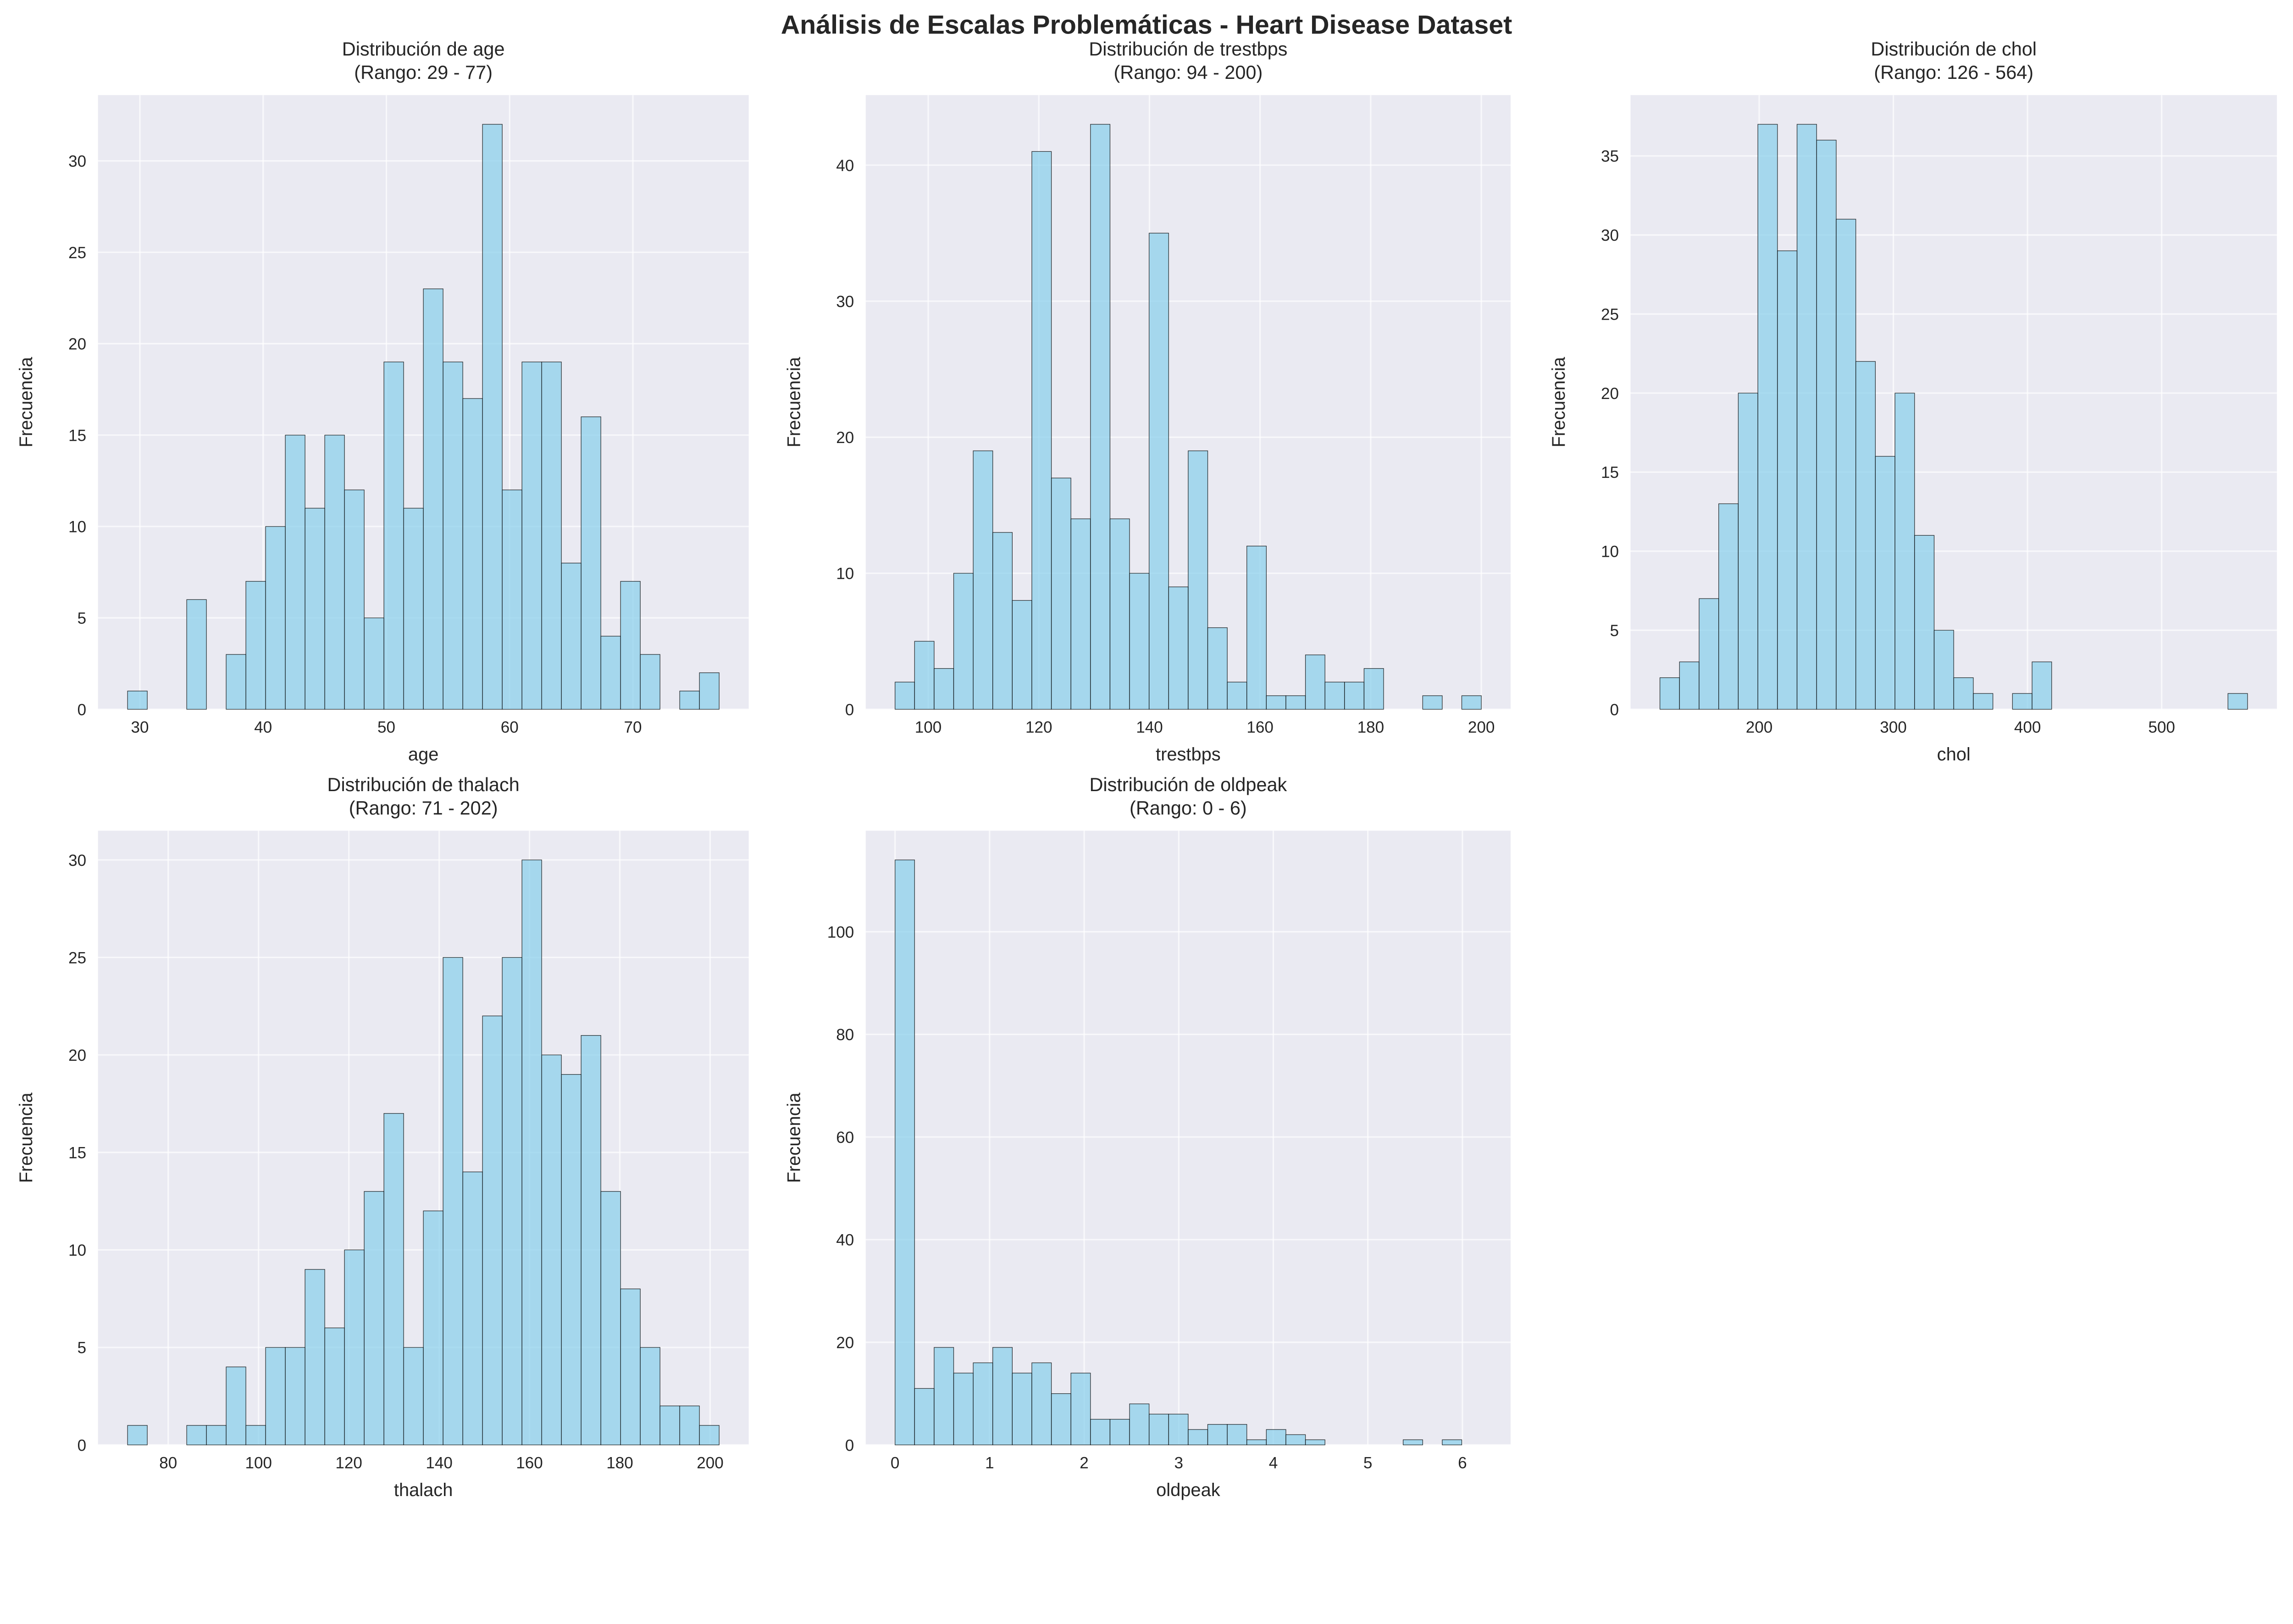 The height and width of the screenshot is (1624, 2293). Describe the element at coordinates (989, 1463) in the screenshot. I see `x-tick-label: 1` at that location.